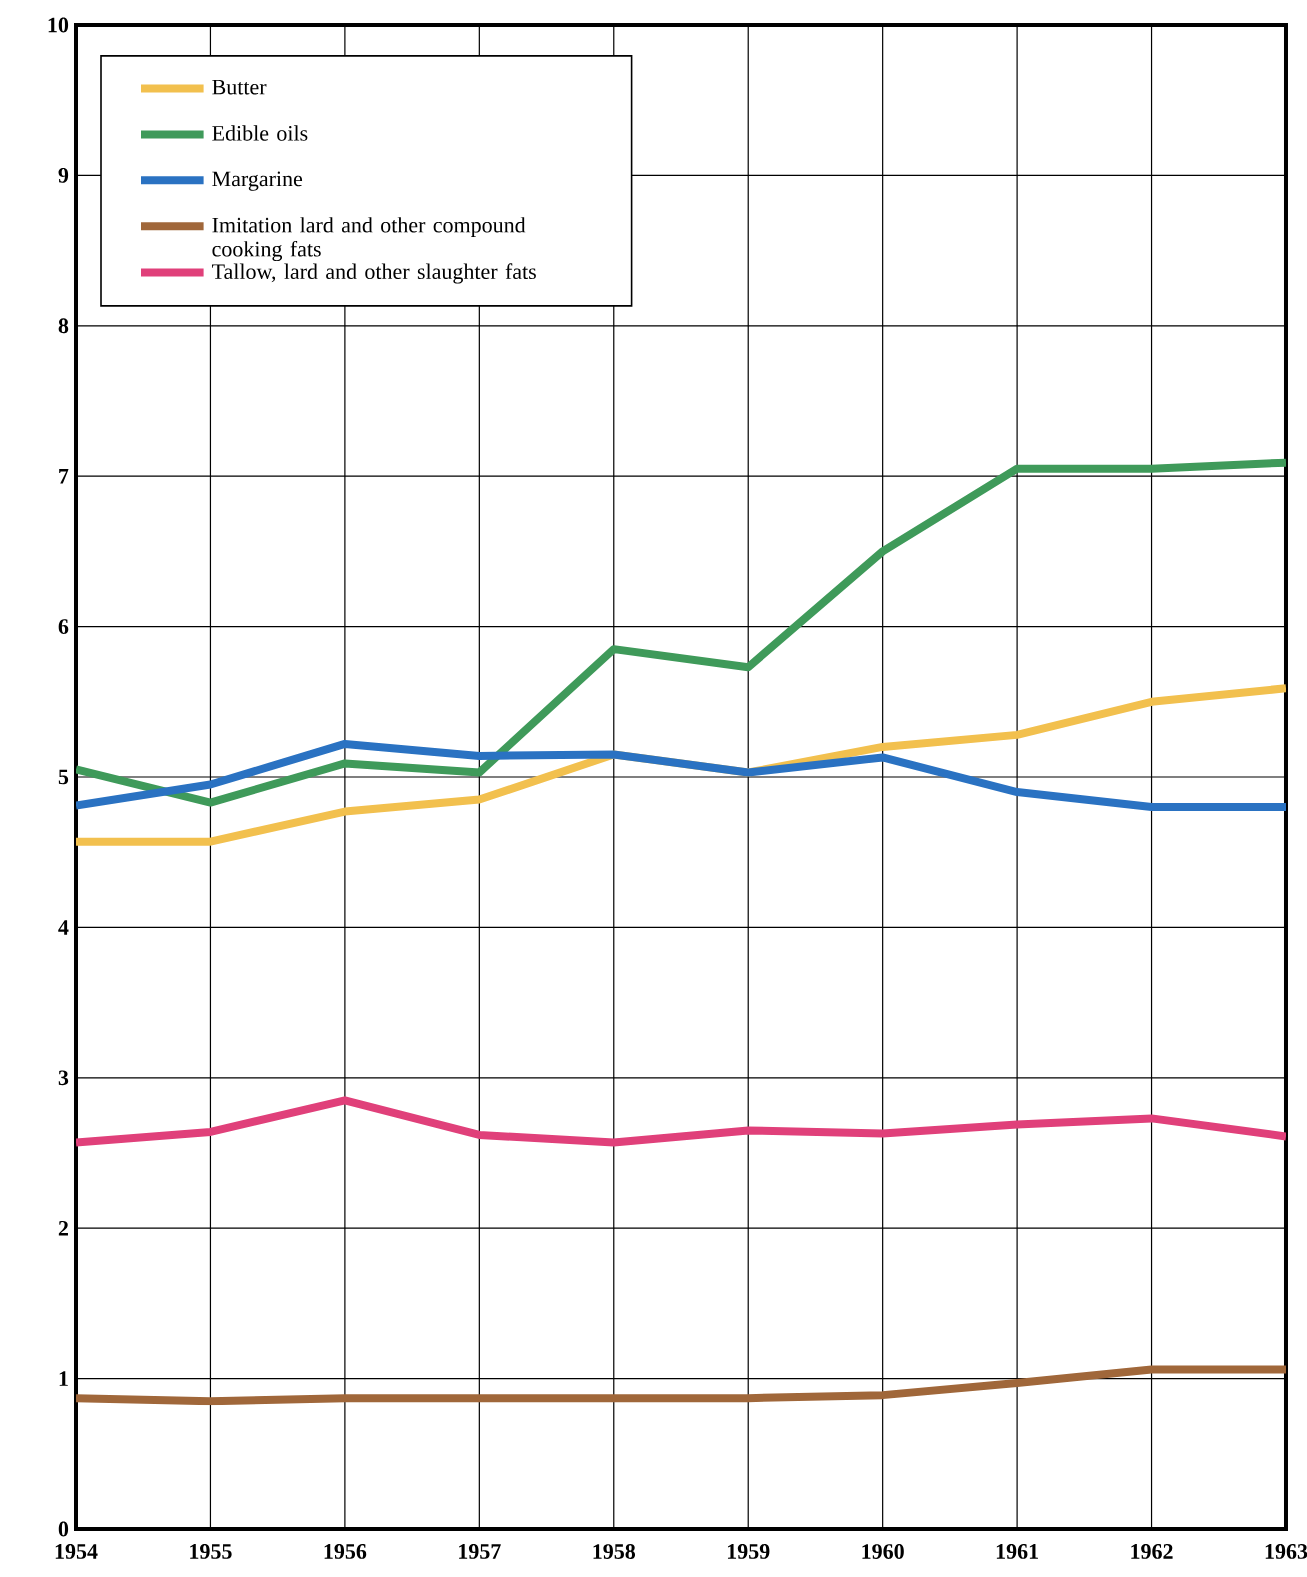 This screenshot has width=1307, height=1577. I want to click on x-tick-label: 1963, so click(1286, 1551).